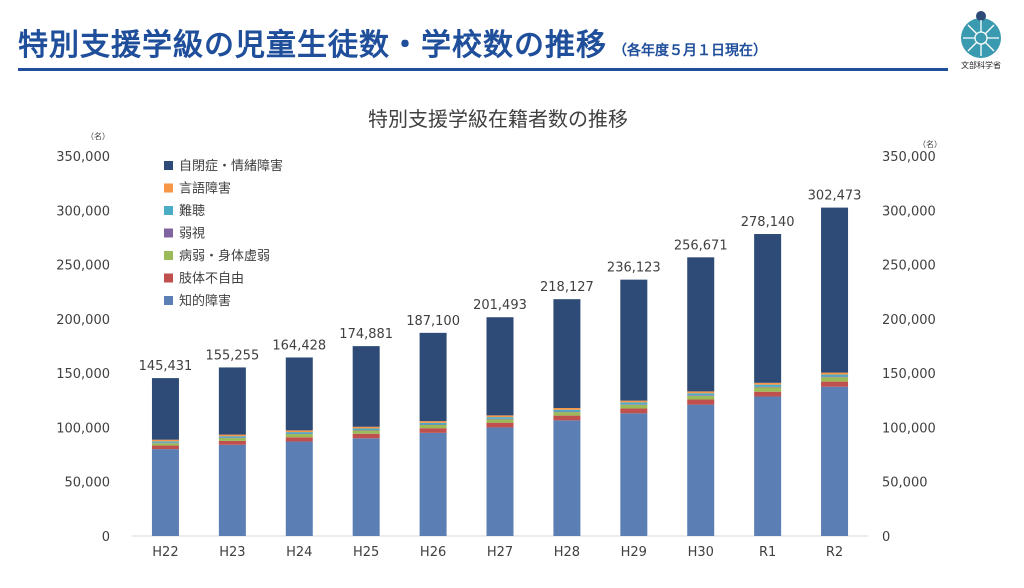  I want to click on total-data-label: 145,431, so click(166, 366).